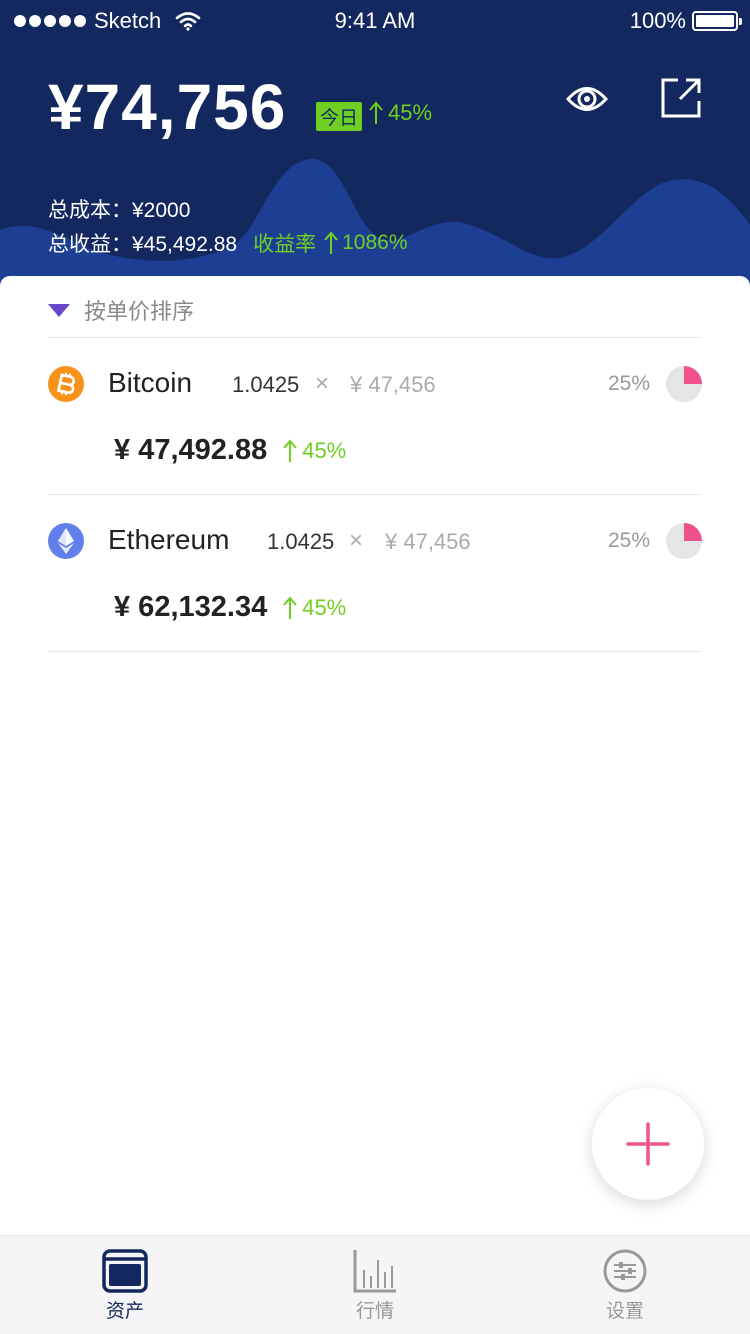 The height and width of the screenshot is (1334, 750). What do you see at coordinates (625, 1271) in the screenshot?
I see `settings-icon` at bounding box center [625, 1271].